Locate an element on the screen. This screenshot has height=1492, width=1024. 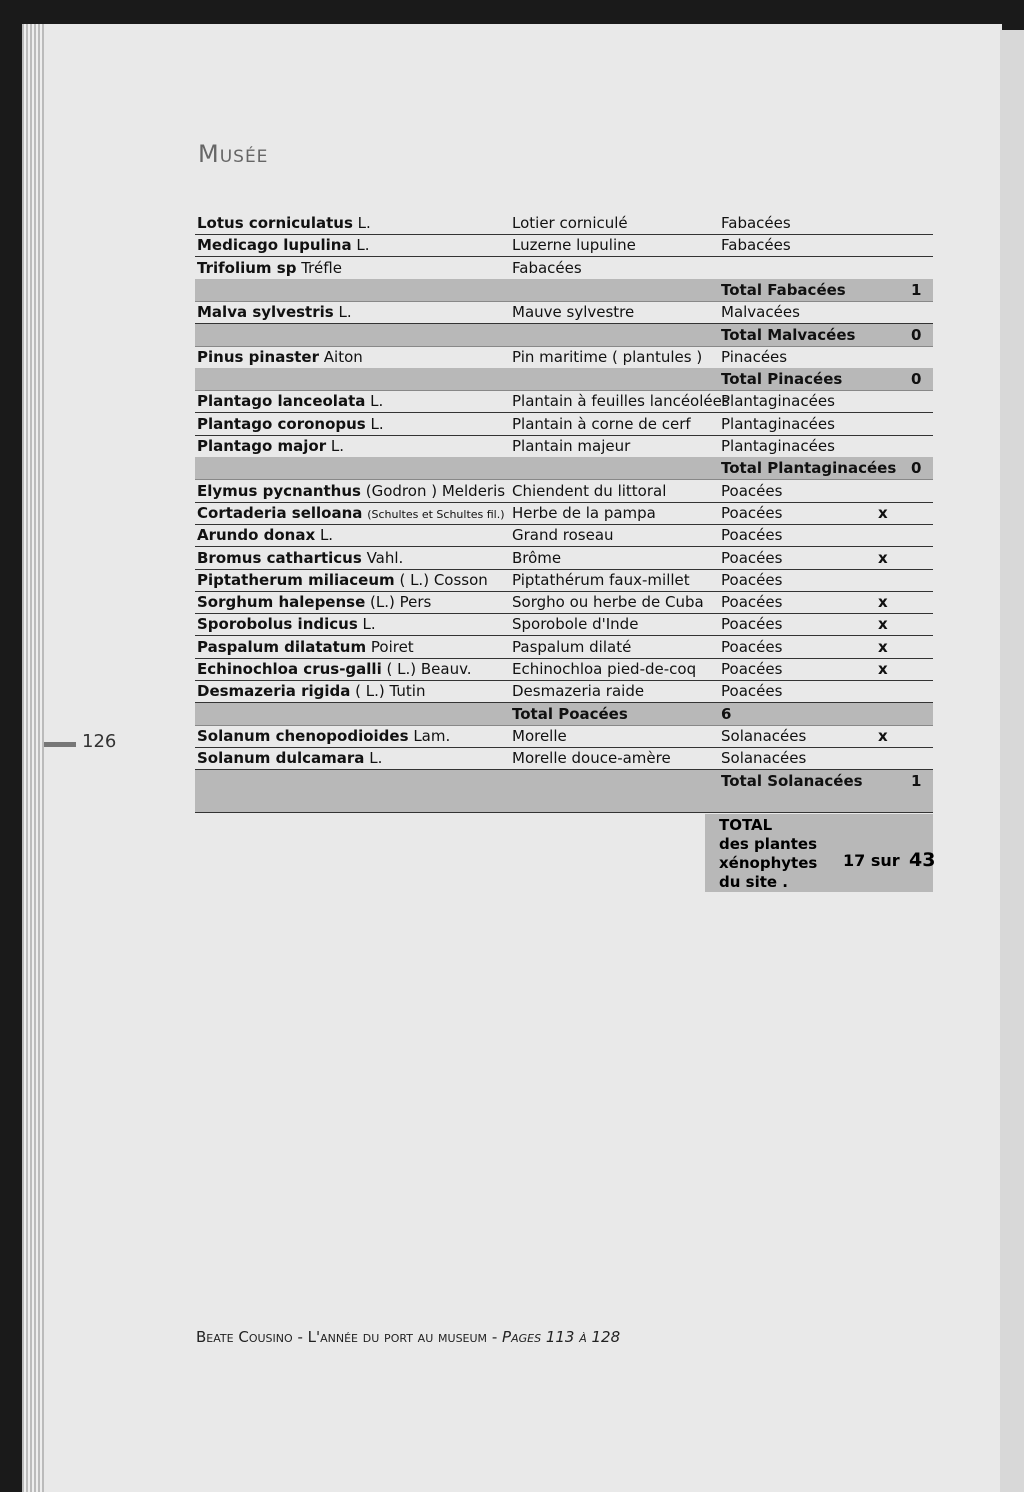
species-name: Plantago major is located at coordinates (262, 446).